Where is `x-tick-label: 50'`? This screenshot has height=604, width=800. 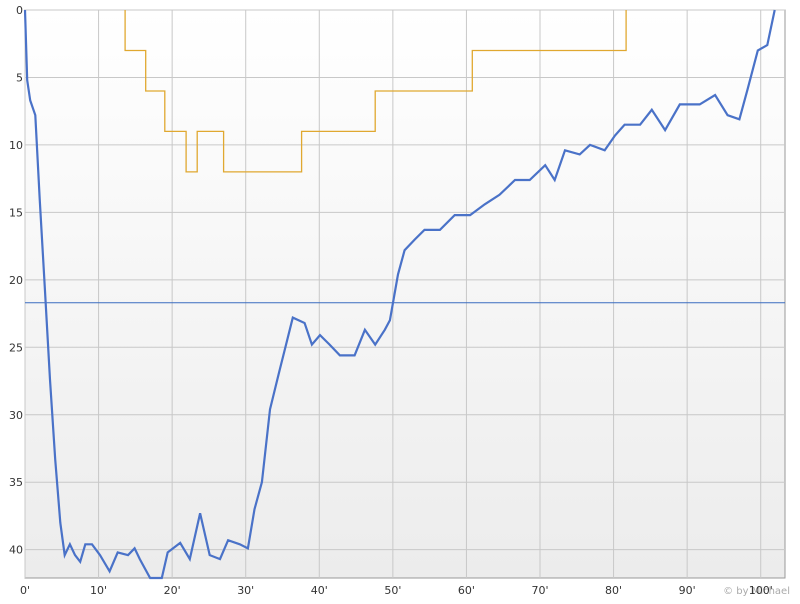
x-tick-label: 50' is located at coordinates (392, 590).